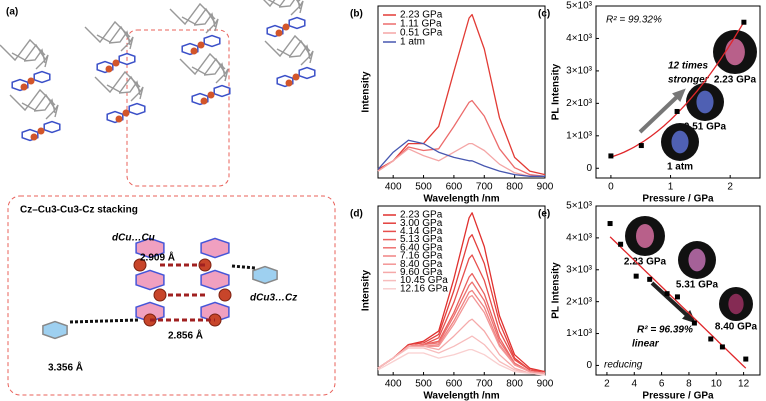 This screenshot has height=401, width=766. I want to click on y-tick-label: 5×10³, so click(579, 206).